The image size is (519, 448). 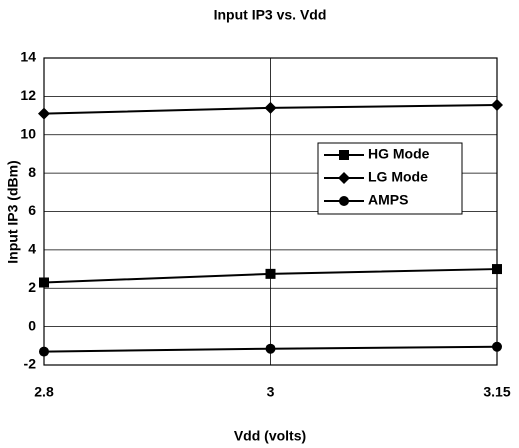 What do you see at coordinates (388, 200) in the screenshot?
I see `legend-label: AMPS` at bounding box center [388, 200].